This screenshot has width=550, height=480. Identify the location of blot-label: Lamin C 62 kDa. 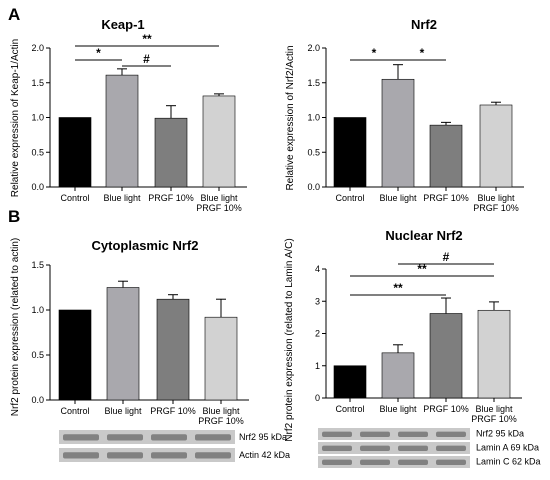
(508, 462).